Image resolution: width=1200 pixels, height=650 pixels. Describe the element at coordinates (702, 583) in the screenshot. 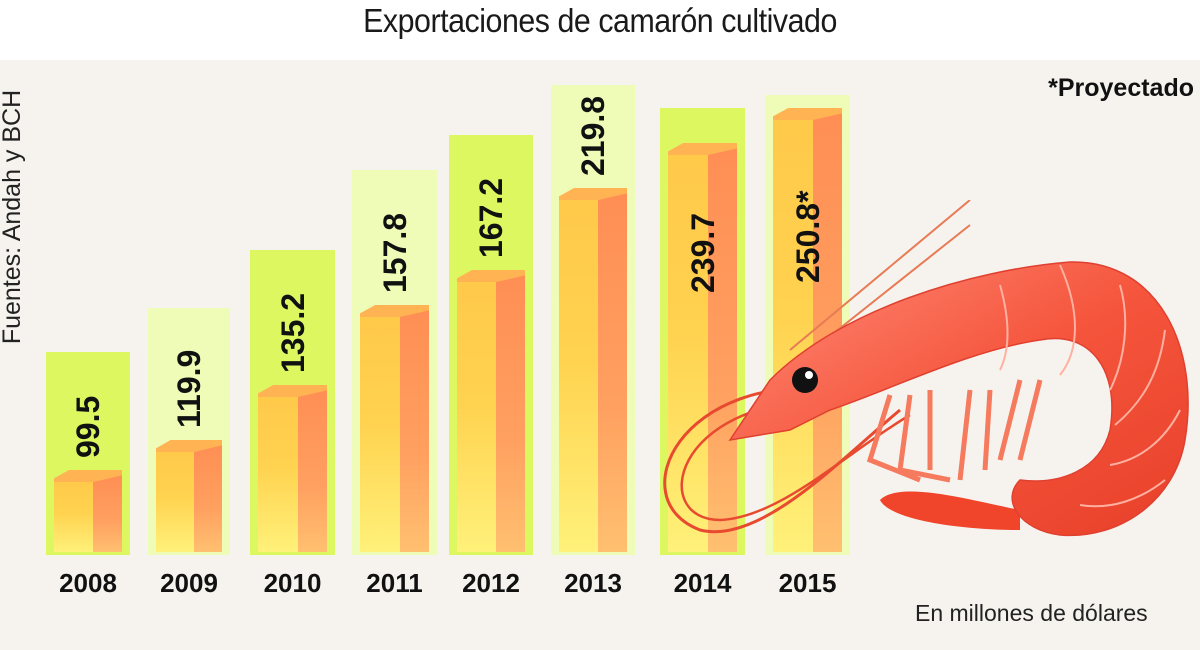

I see `year-label-2014: 2014` at that location.